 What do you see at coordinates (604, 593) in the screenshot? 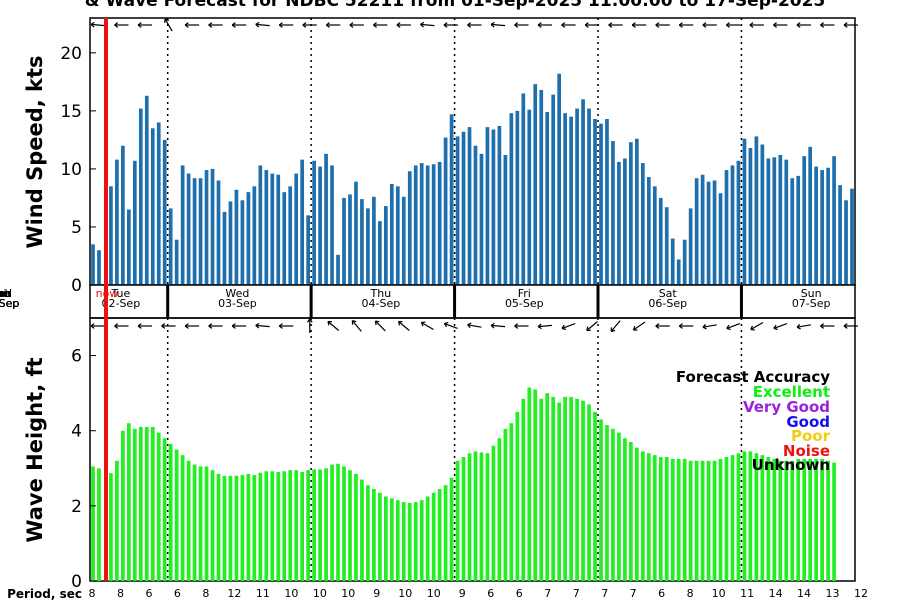
I see `period-value: 7` at bounding box center [604, 593].